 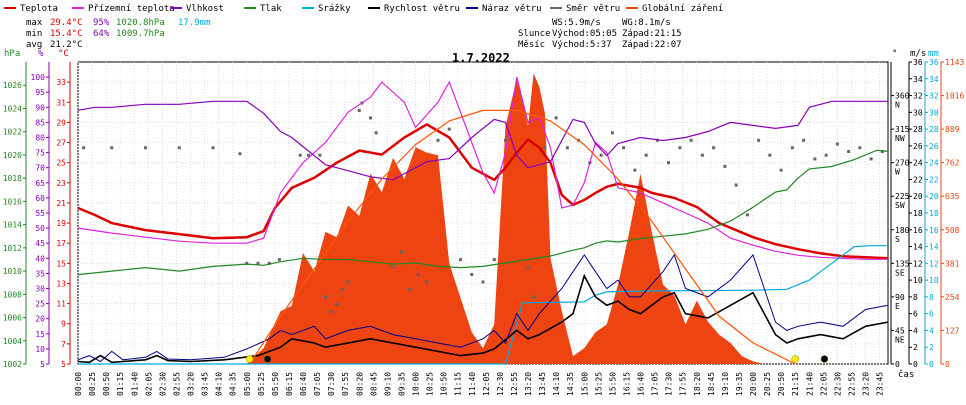 I want to click on time-tick-label: 12:30, so click(x=500, y=384).